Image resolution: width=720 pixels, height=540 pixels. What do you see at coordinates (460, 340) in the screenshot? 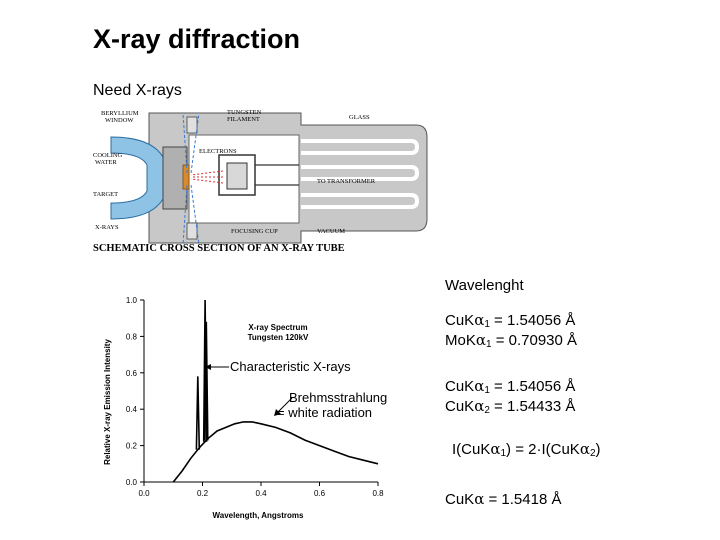
I see `mo-ka1-prefix: MoK` at bounding box center [460, 340].